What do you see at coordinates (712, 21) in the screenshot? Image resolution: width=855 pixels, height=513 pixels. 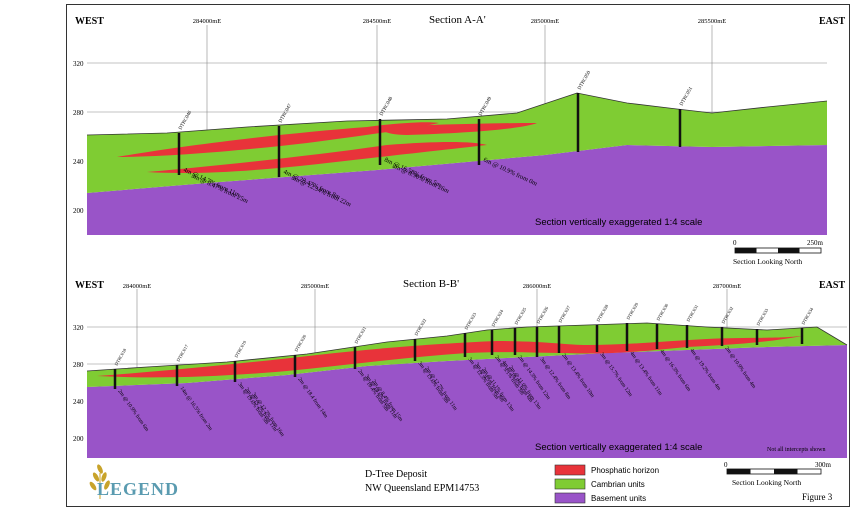 I see `panel-a-easting-3: 285500mE` at bounding box center [712, 21].